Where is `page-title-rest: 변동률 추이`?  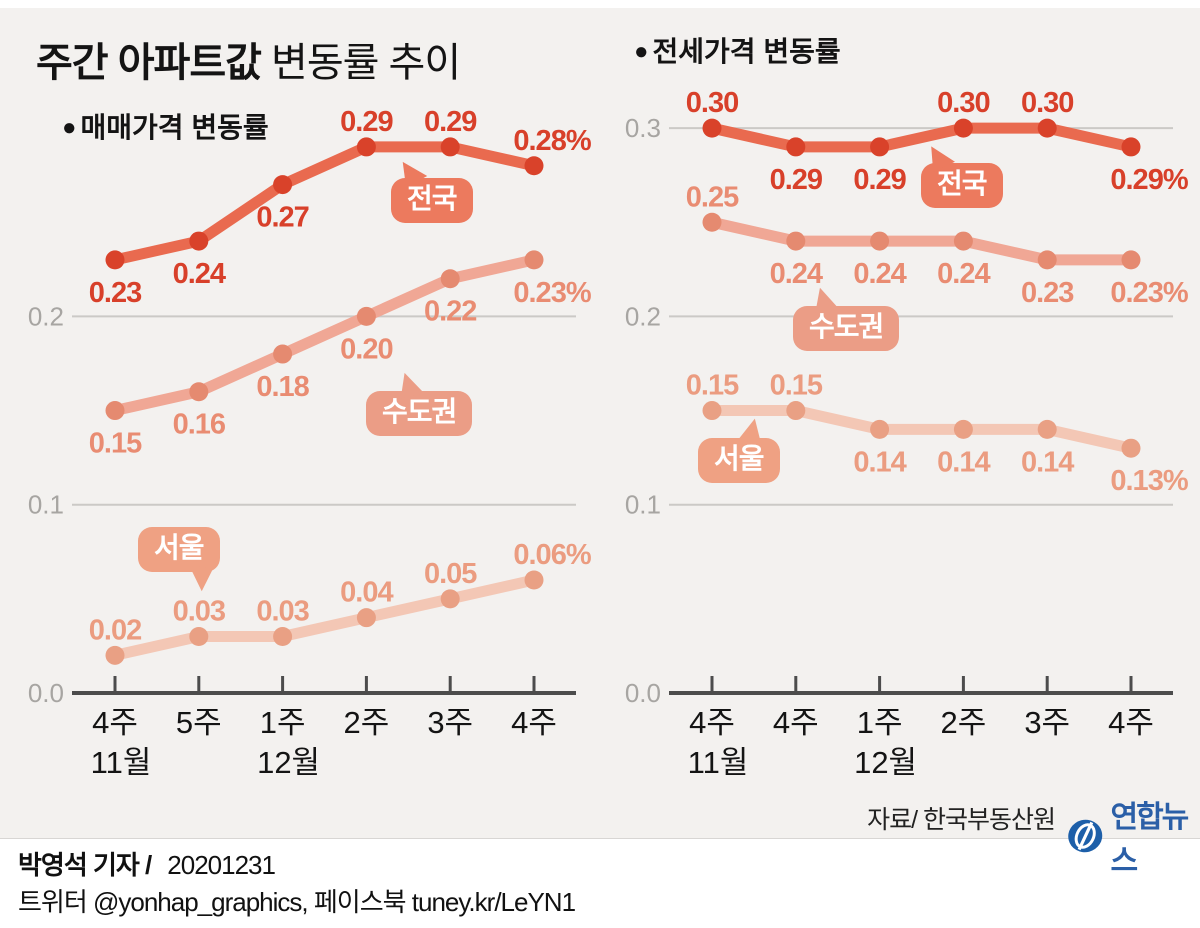 page-title-rest: 변동률 추이 is located at coordinates (360, 63).